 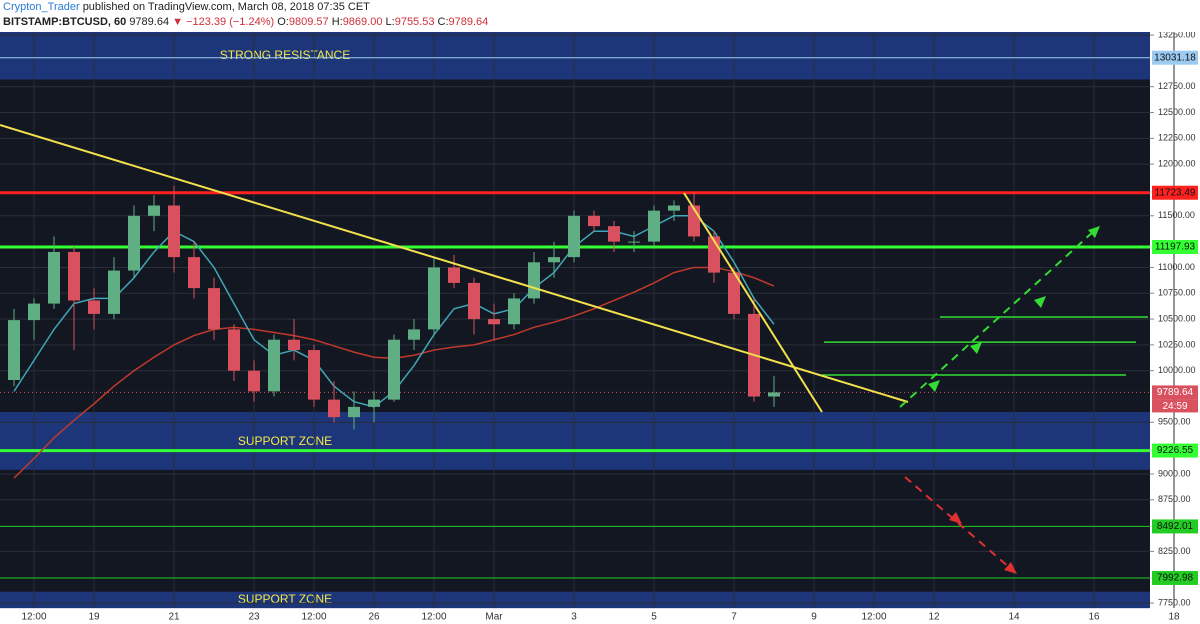 I want to click on y-tick-label: 12750.00, so click(x=1177, y=86).